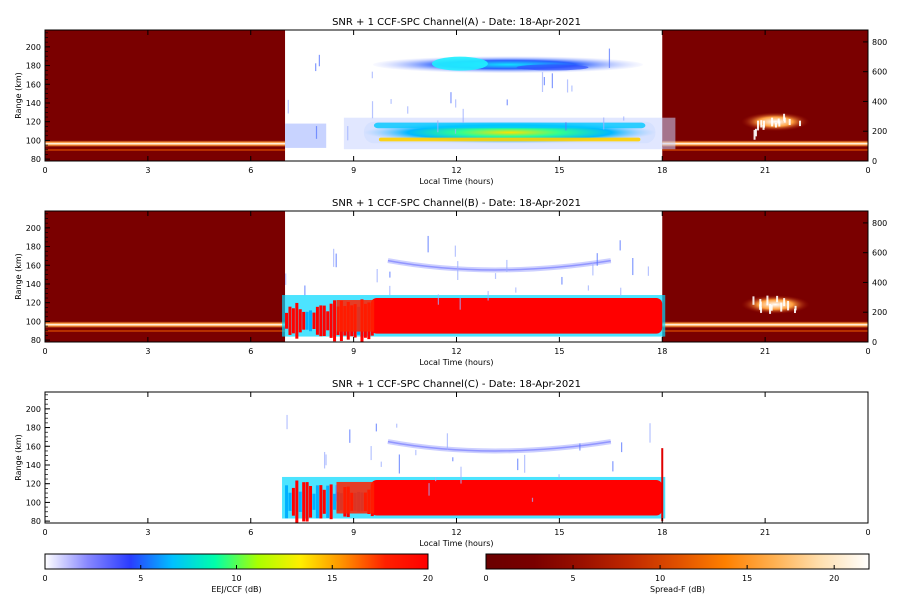 This screenshot has height=600, width=900. What do you see at coordinates (33, 47) in the screenshot?
I see `y-tick-label: 200` at bounding box center [33, 47].